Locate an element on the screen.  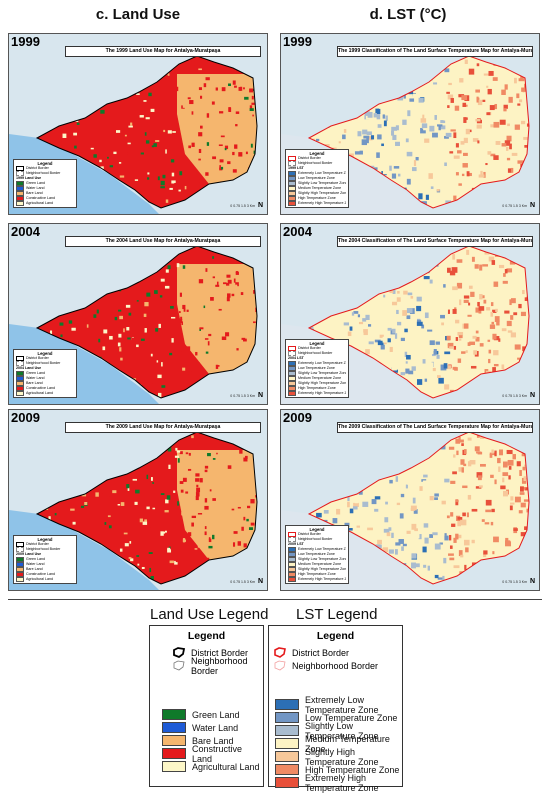
map-legend-label: High Temperature Zone is located at coordinates (317, 198).